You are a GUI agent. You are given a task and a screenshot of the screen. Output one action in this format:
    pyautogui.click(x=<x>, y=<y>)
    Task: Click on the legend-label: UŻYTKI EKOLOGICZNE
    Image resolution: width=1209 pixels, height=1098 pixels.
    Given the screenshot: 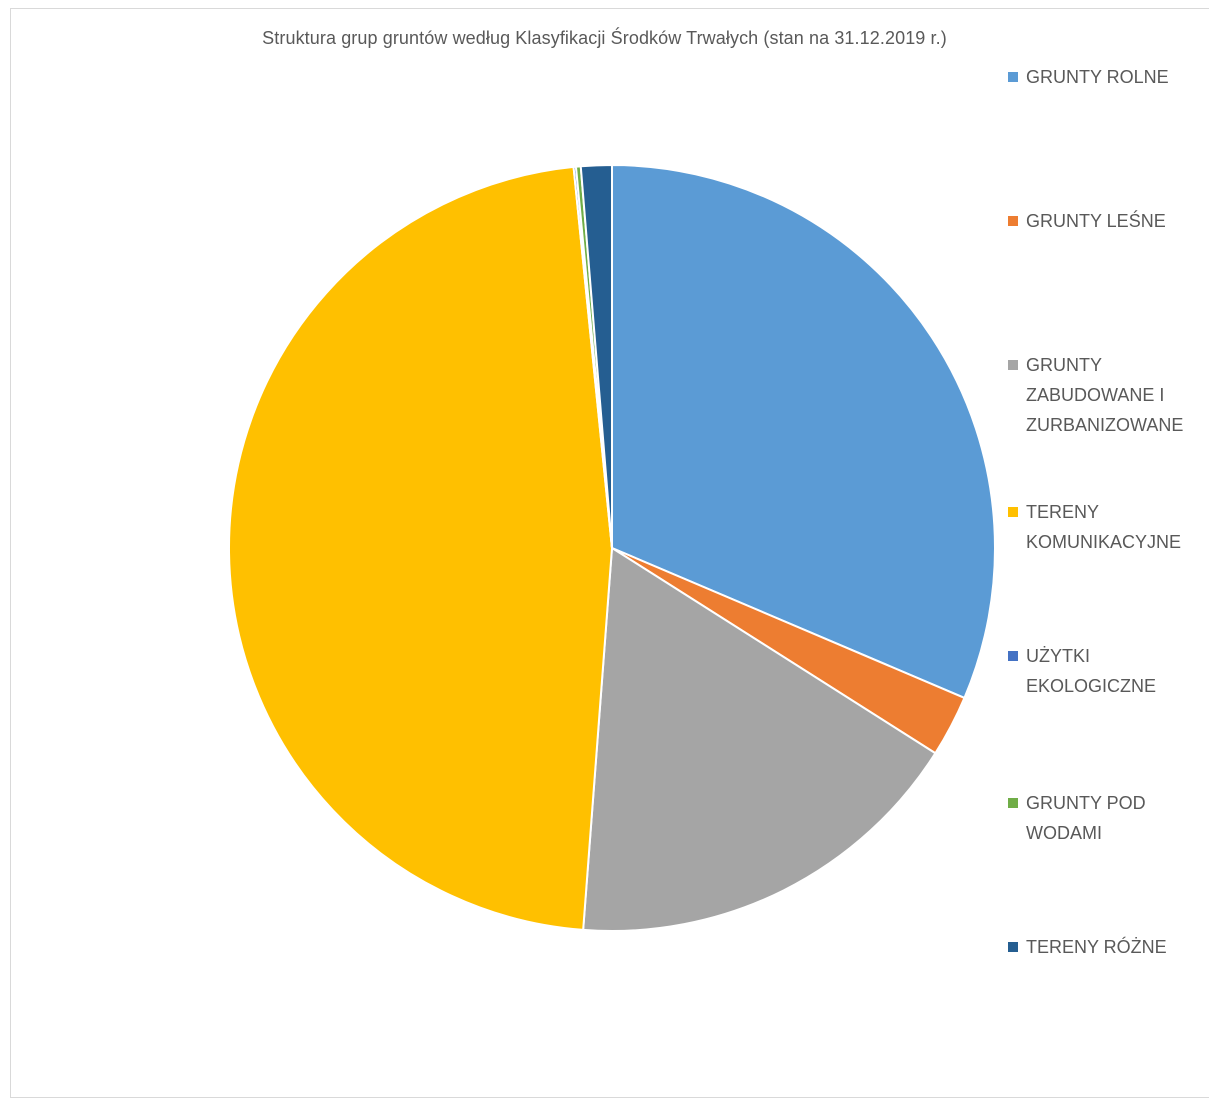 What is the action you would take?
    pyautogui.click(x=1091, y=671)
    